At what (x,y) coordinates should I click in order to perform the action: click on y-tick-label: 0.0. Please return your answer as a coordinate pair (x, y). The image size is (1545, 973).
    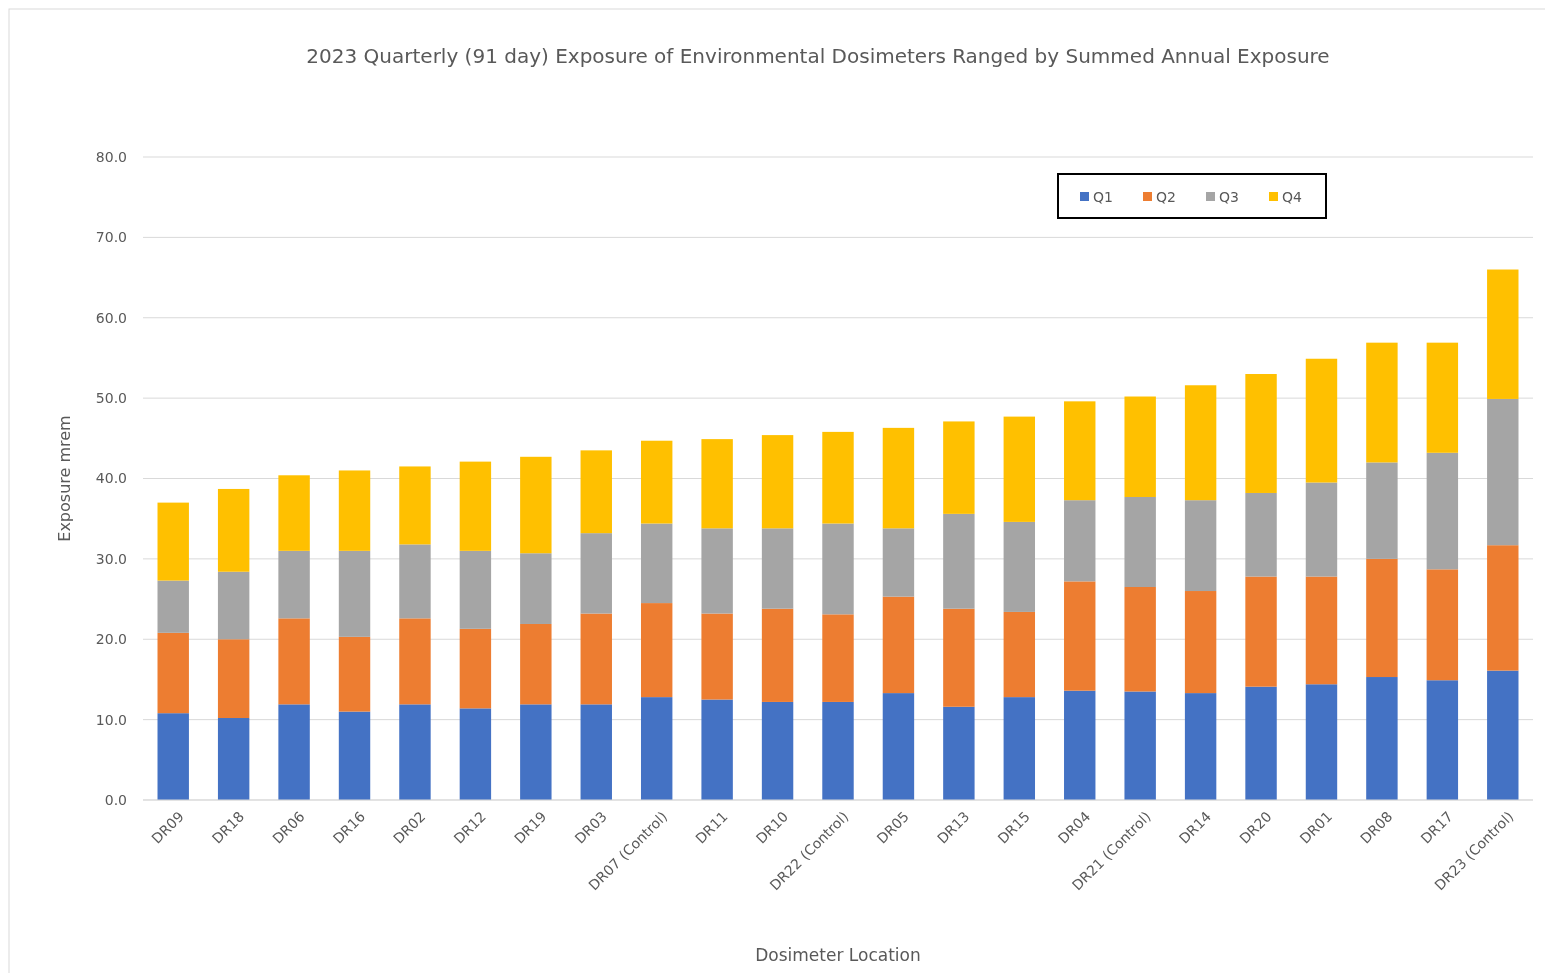
    Looking at the image, I should click on (115, 799).